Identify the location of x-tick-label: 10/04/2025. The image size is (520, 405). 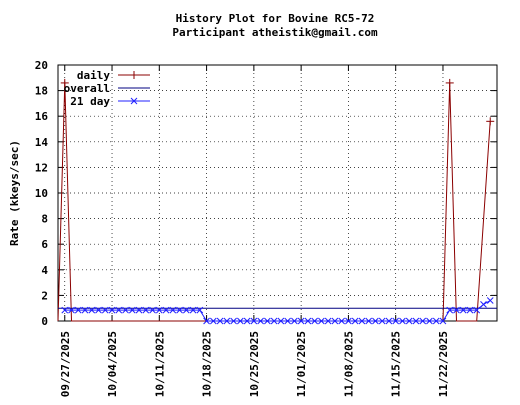
(112, 364).